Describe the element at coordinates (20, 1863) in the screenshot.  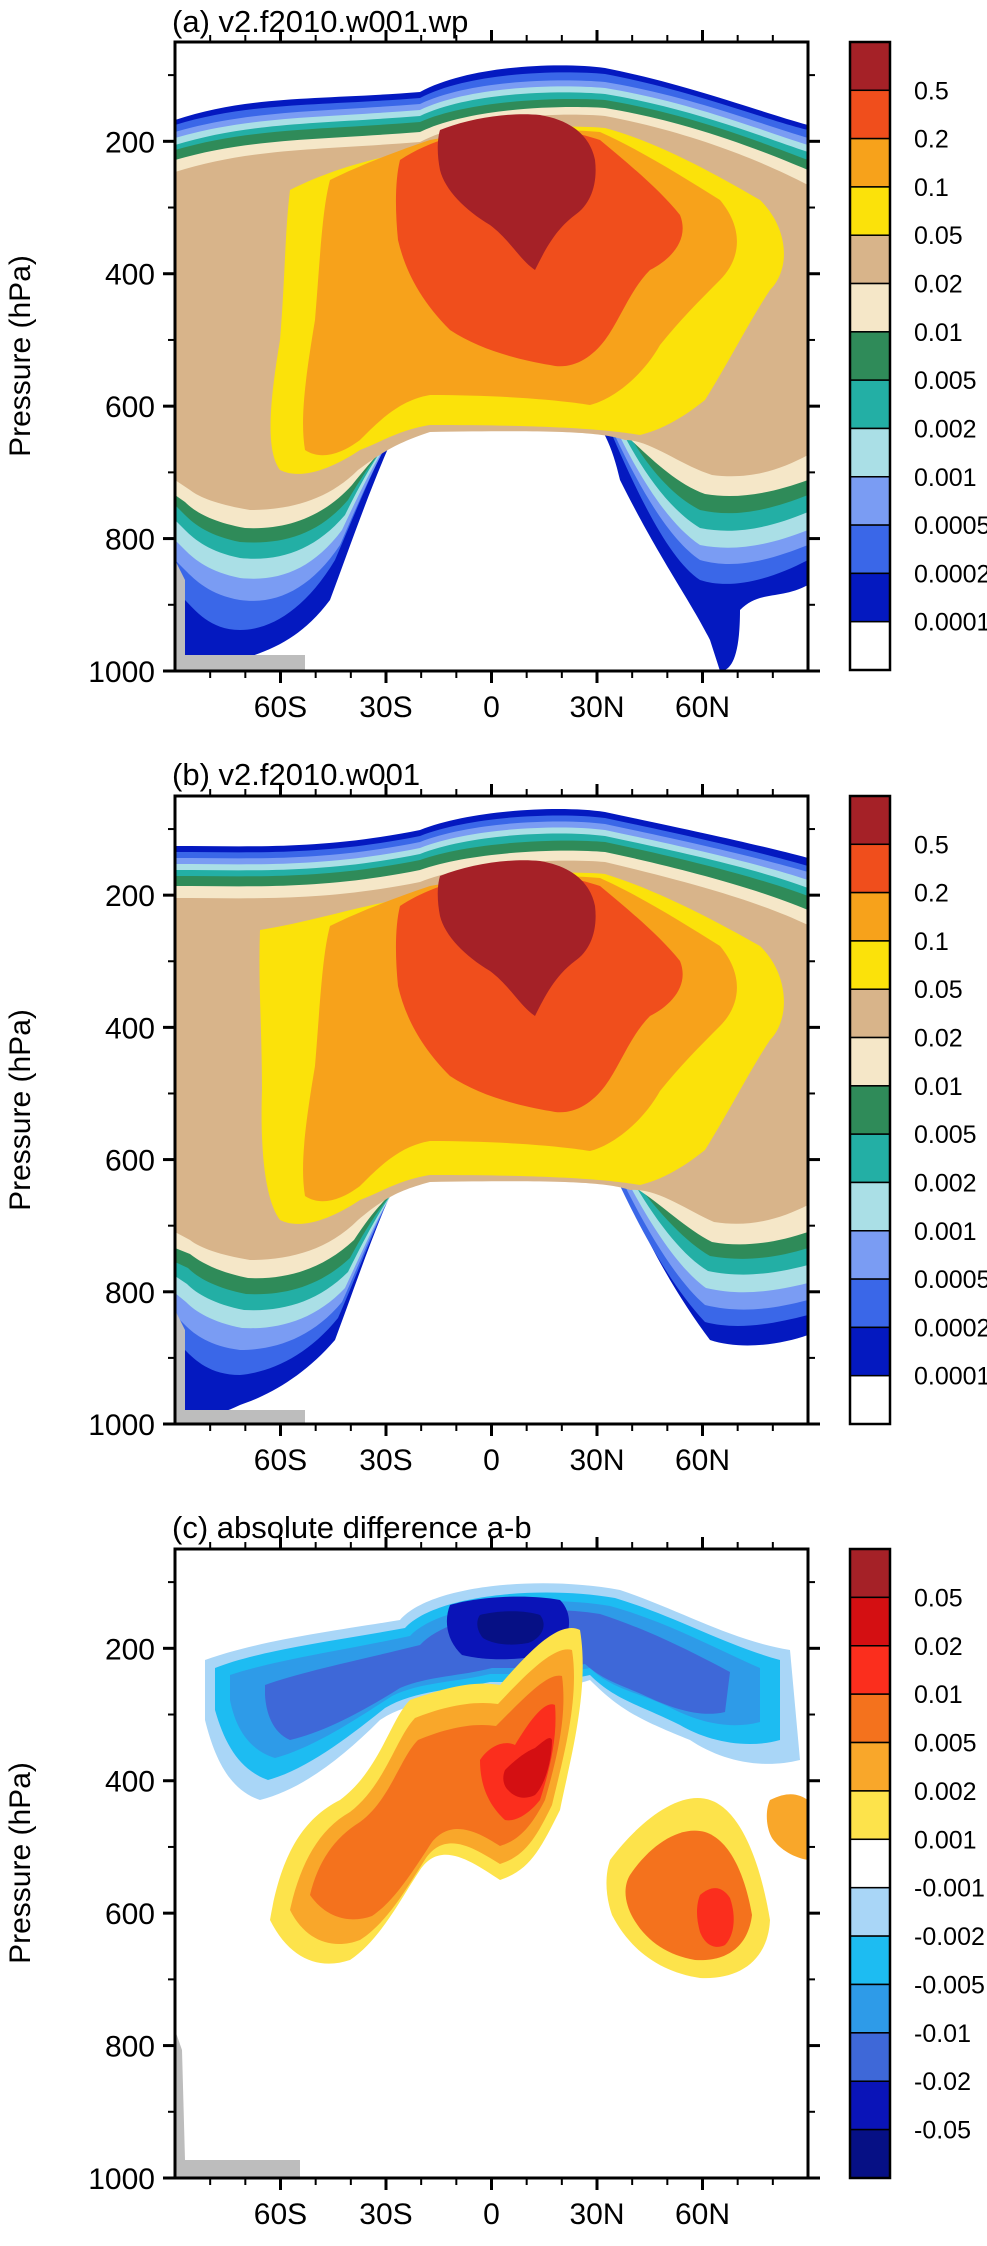
I see `panel-c-y-axis-label: Pressure (hPa)` at that location.